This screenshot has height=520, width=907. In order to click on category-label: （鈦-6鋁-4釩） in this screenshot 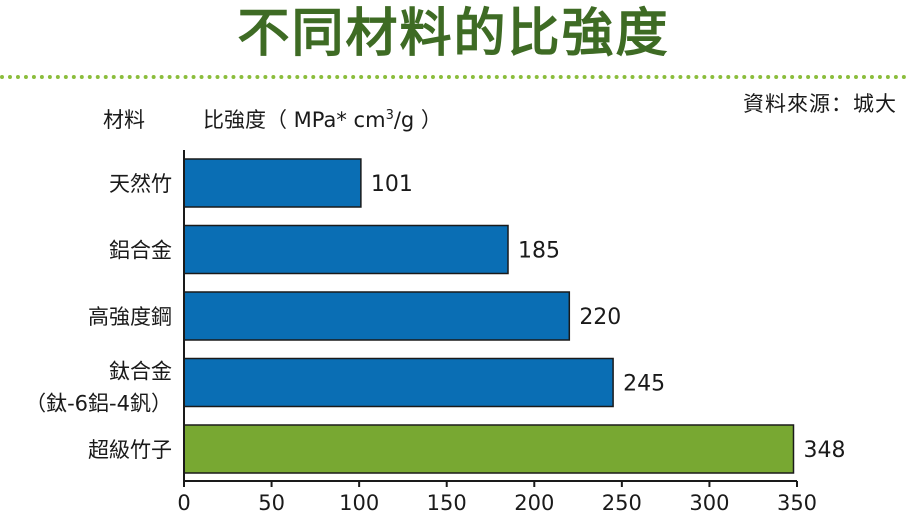, I will do `click(98, 404)`.